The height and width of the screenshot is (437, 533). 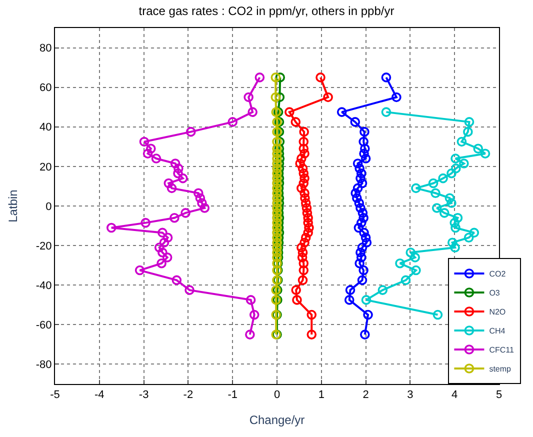 I want to click on legend-label: CFC11, so click(x=501, y=350).